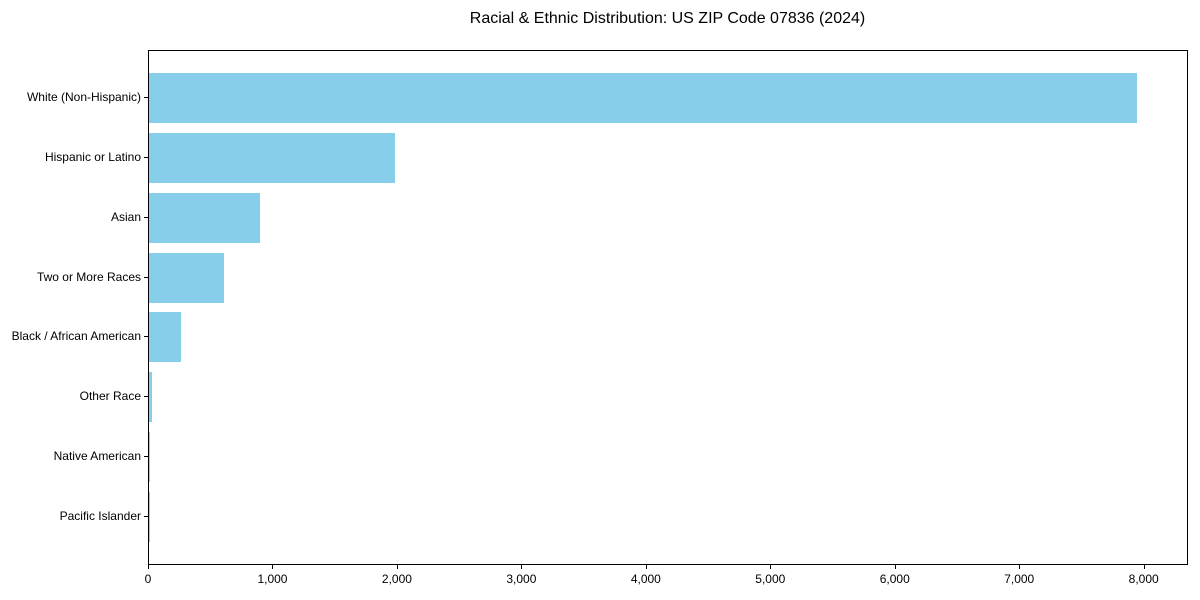 The image size is (1200, 600). What do you see at coordinates (100, 515) in the screenshot?
I see `y-axis-label: Pacific Islander` at bounding box center [100, 515].